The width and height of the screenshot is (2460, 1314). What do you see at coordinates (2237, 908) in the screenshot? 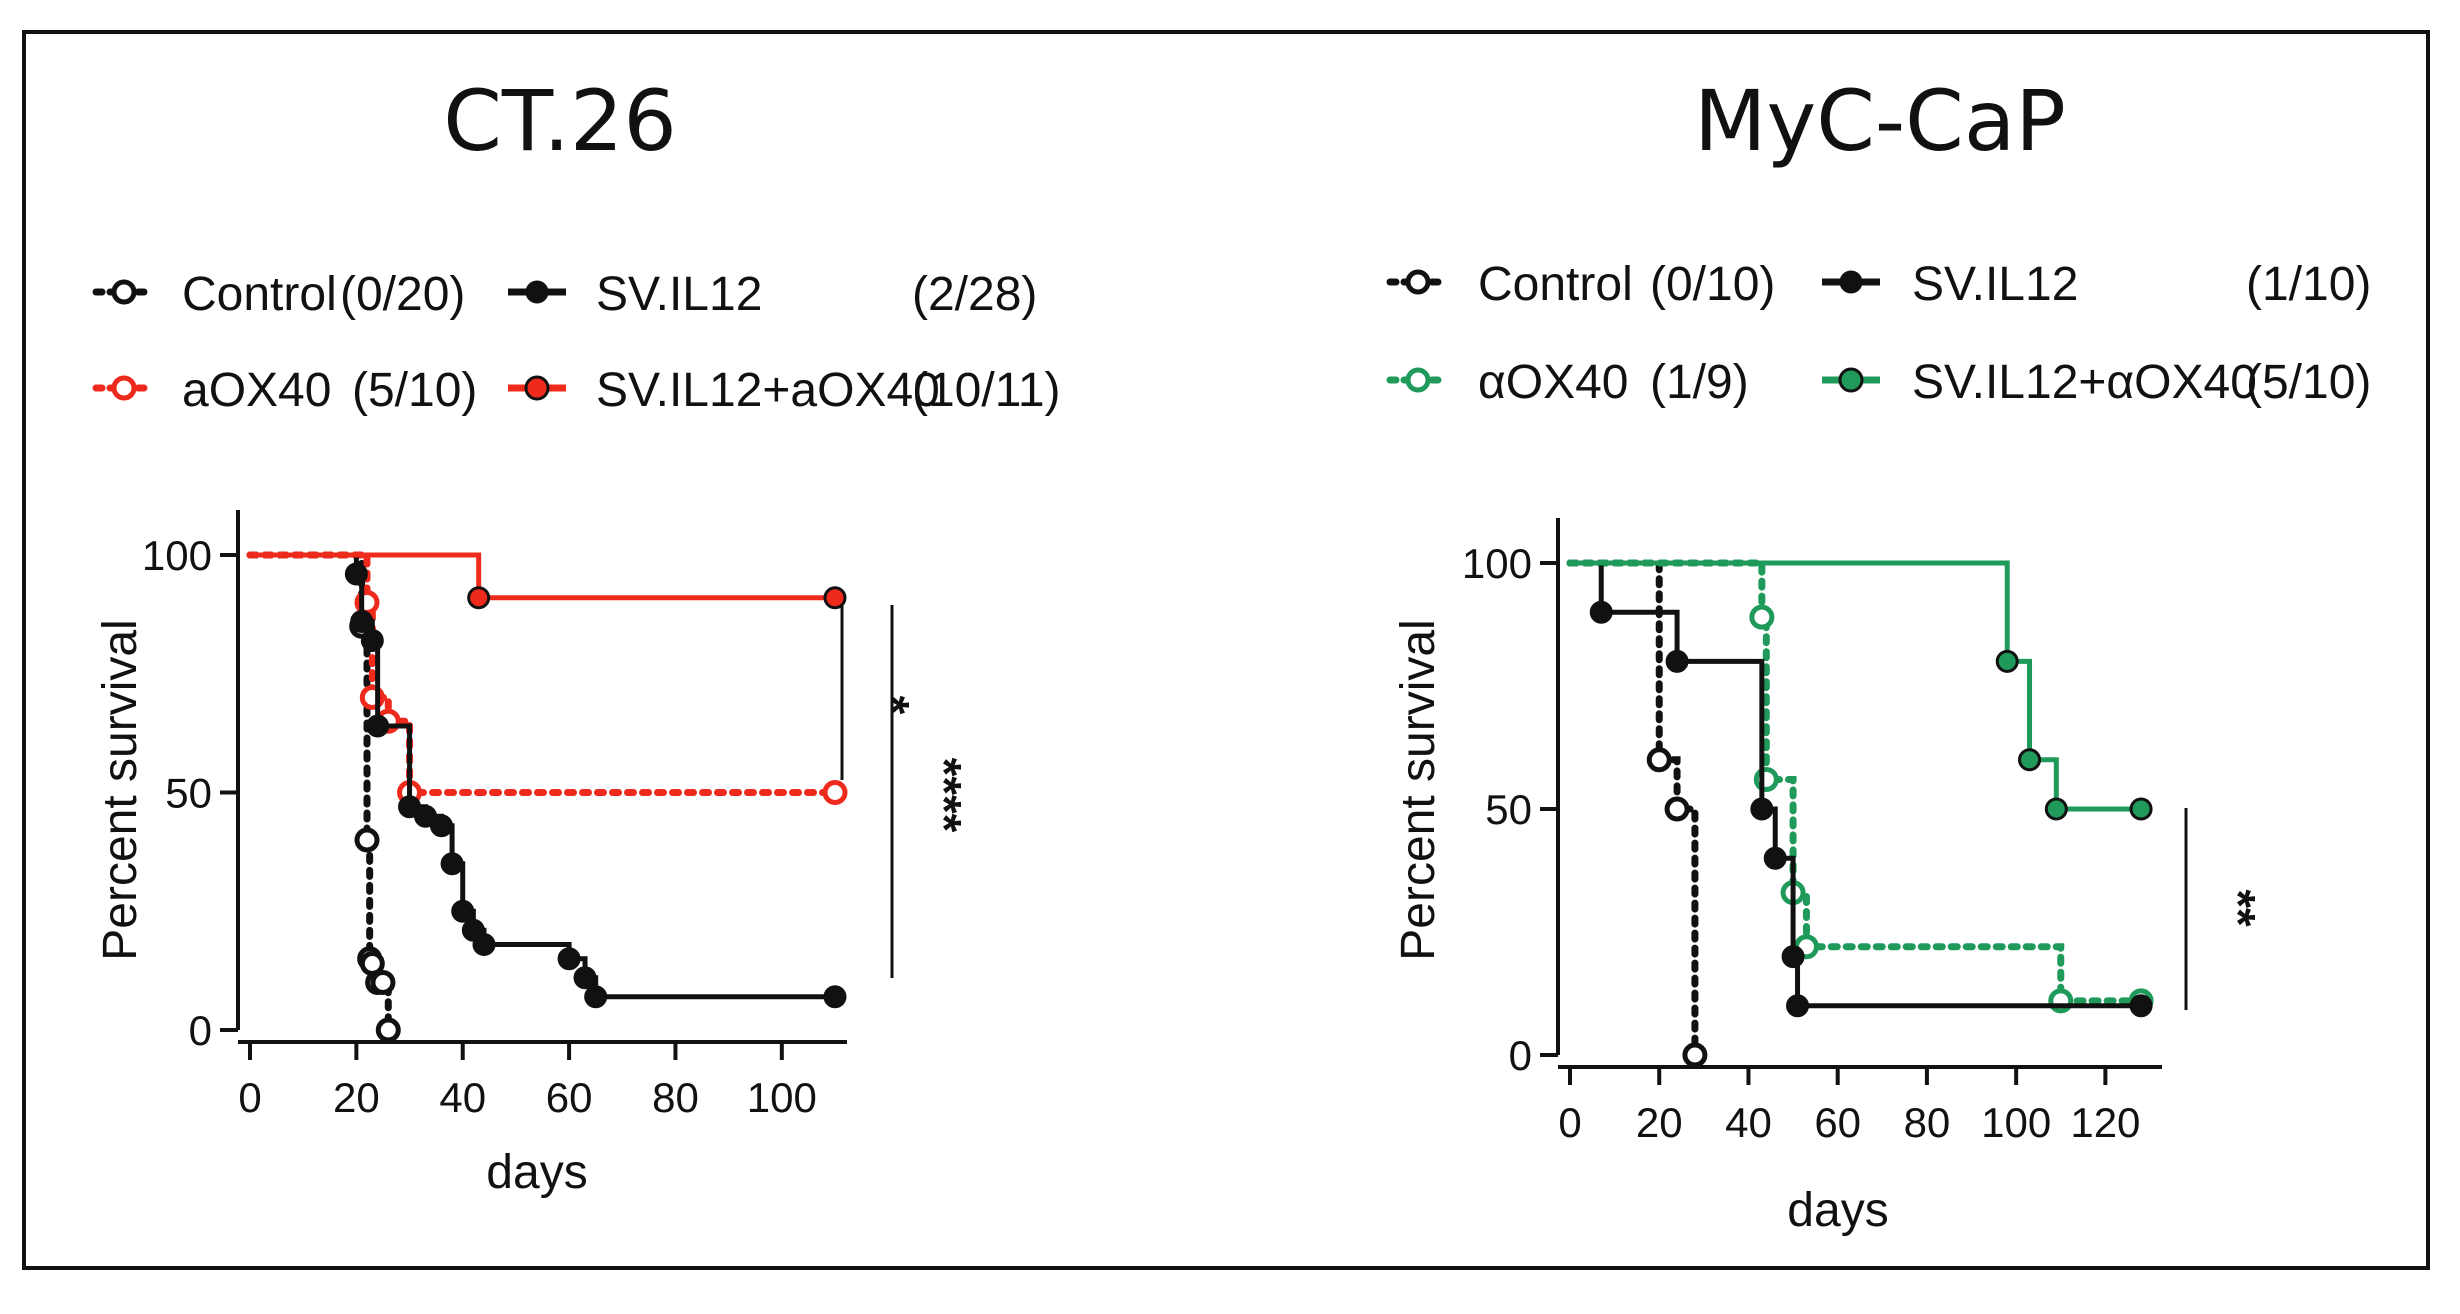
I see `significance-star: **` at bounding box center [2237, 908].